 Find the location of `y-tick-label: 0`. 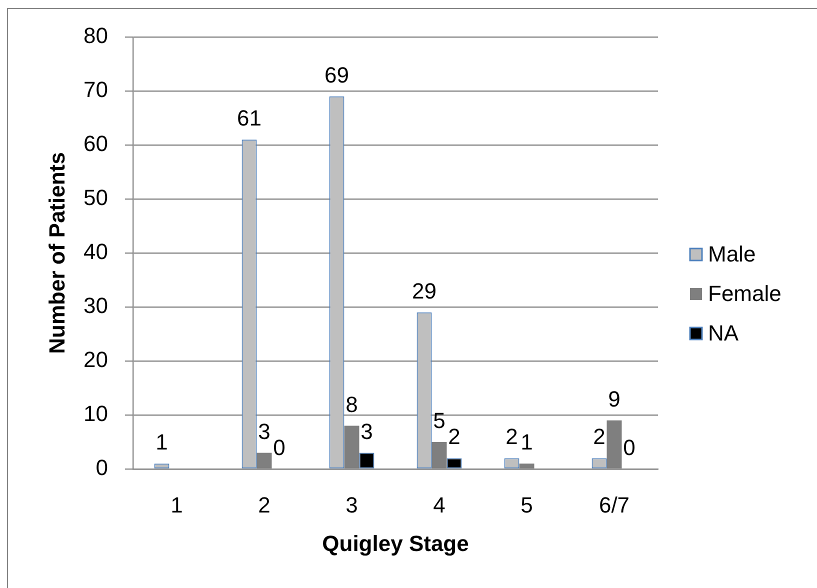

y-tick-label: 0 is located at coordinates (102, 467).